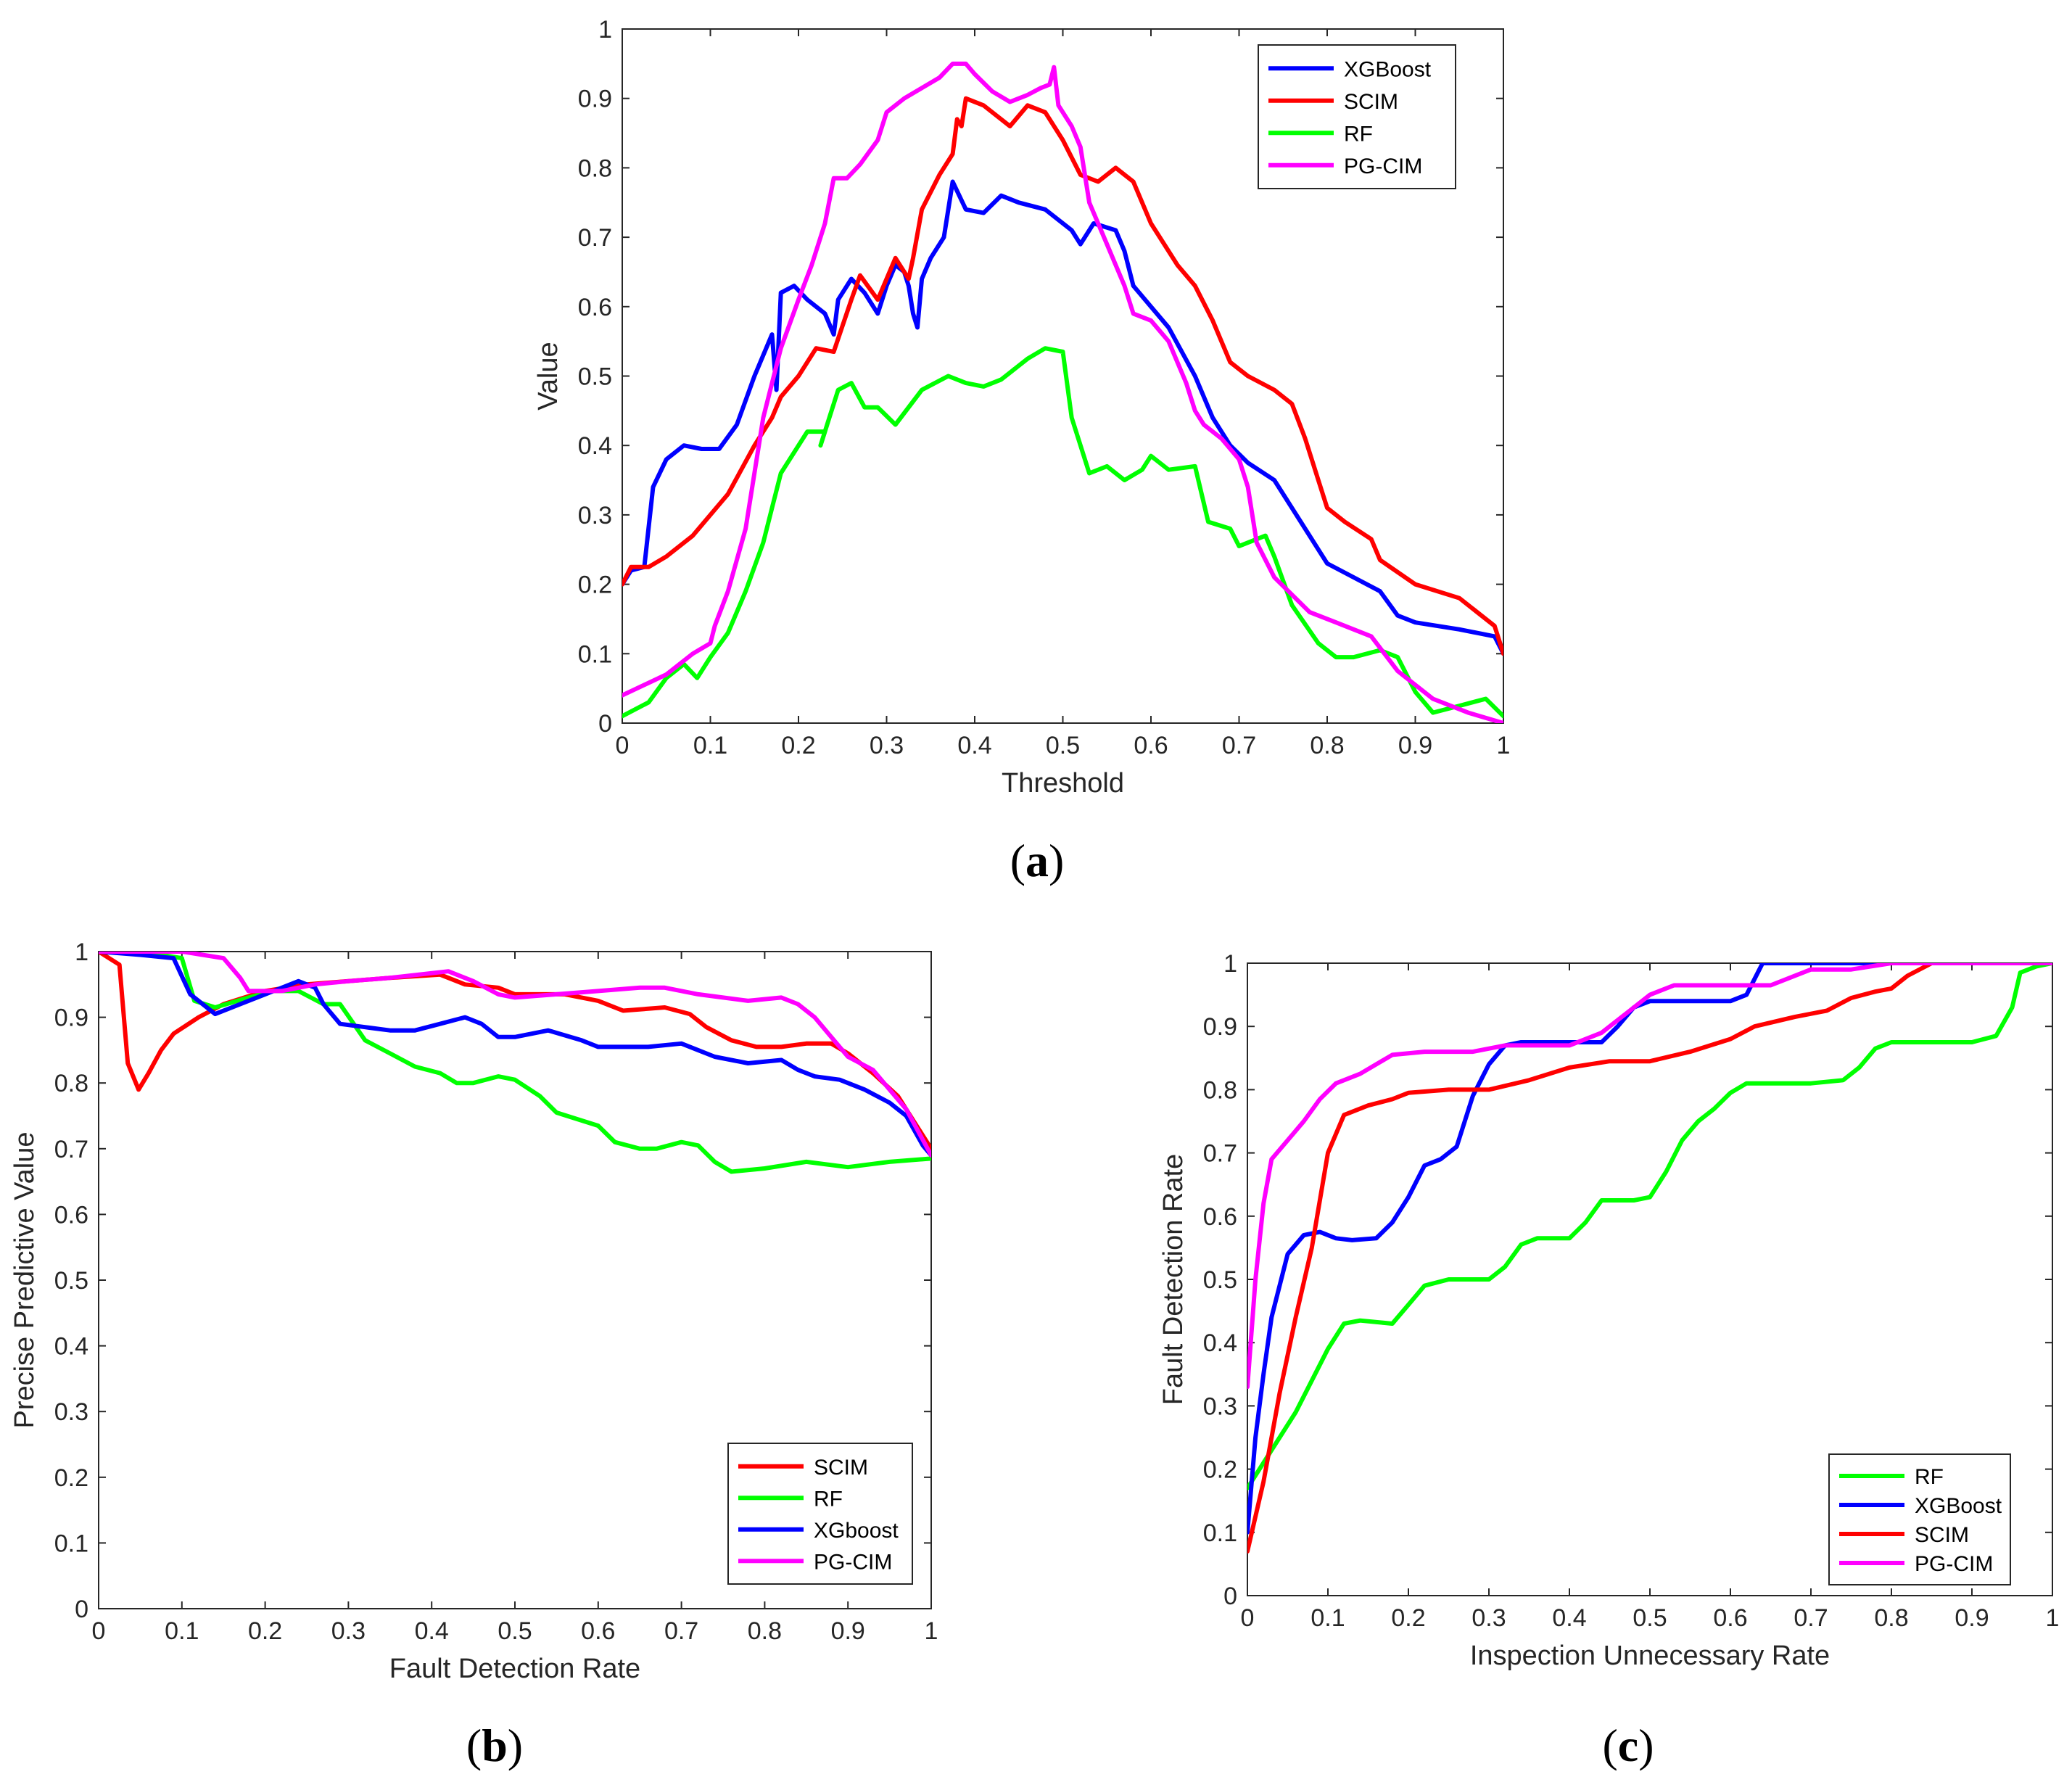 The height and width of the screenshot is (1790, 2072). What do you see at coordinates (71, 1215) in the screenshot?
I see `panel-b-ytick-label: 0.6` at bounding box center [71, 1215].